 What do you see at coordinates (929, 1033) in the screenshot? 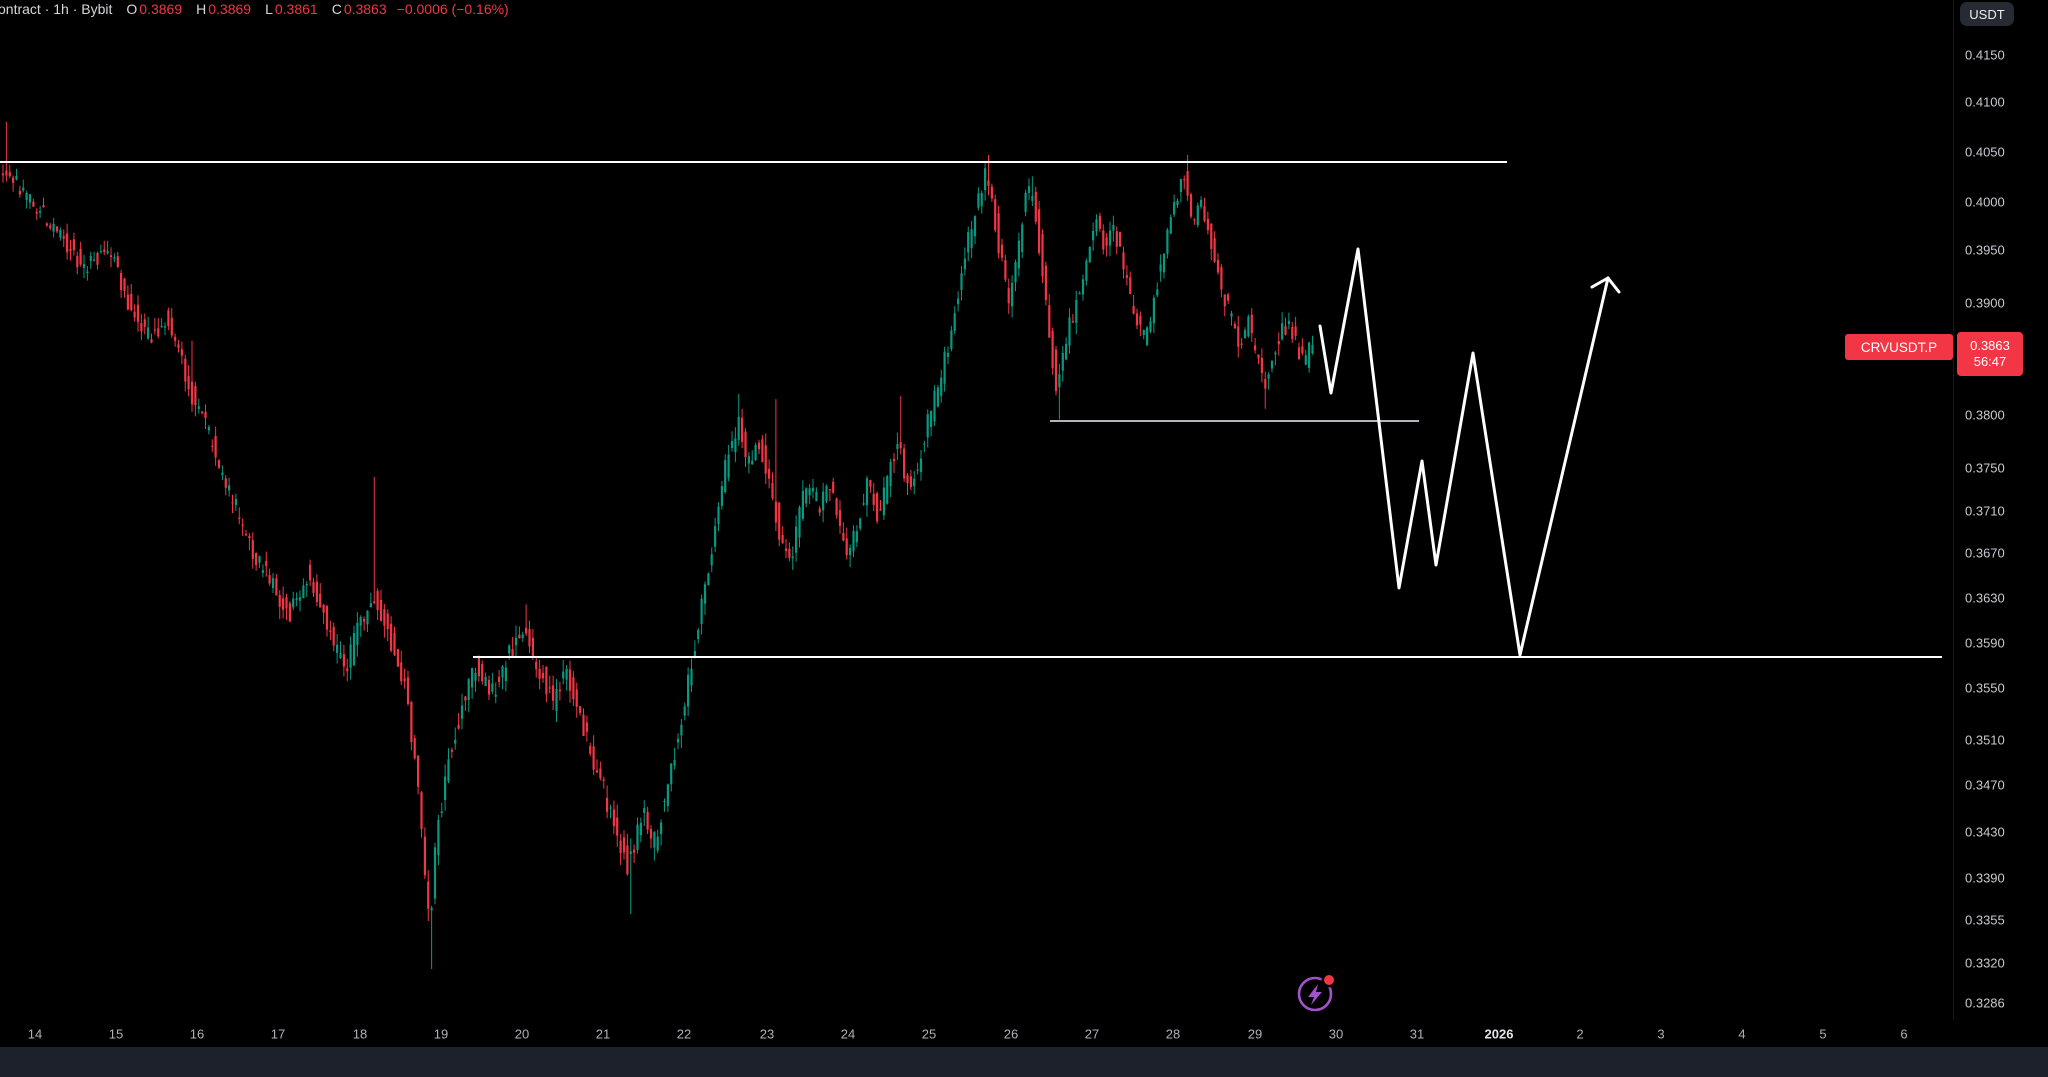
I see `time-tick-label: 25` at bounding box center [929, 1033].